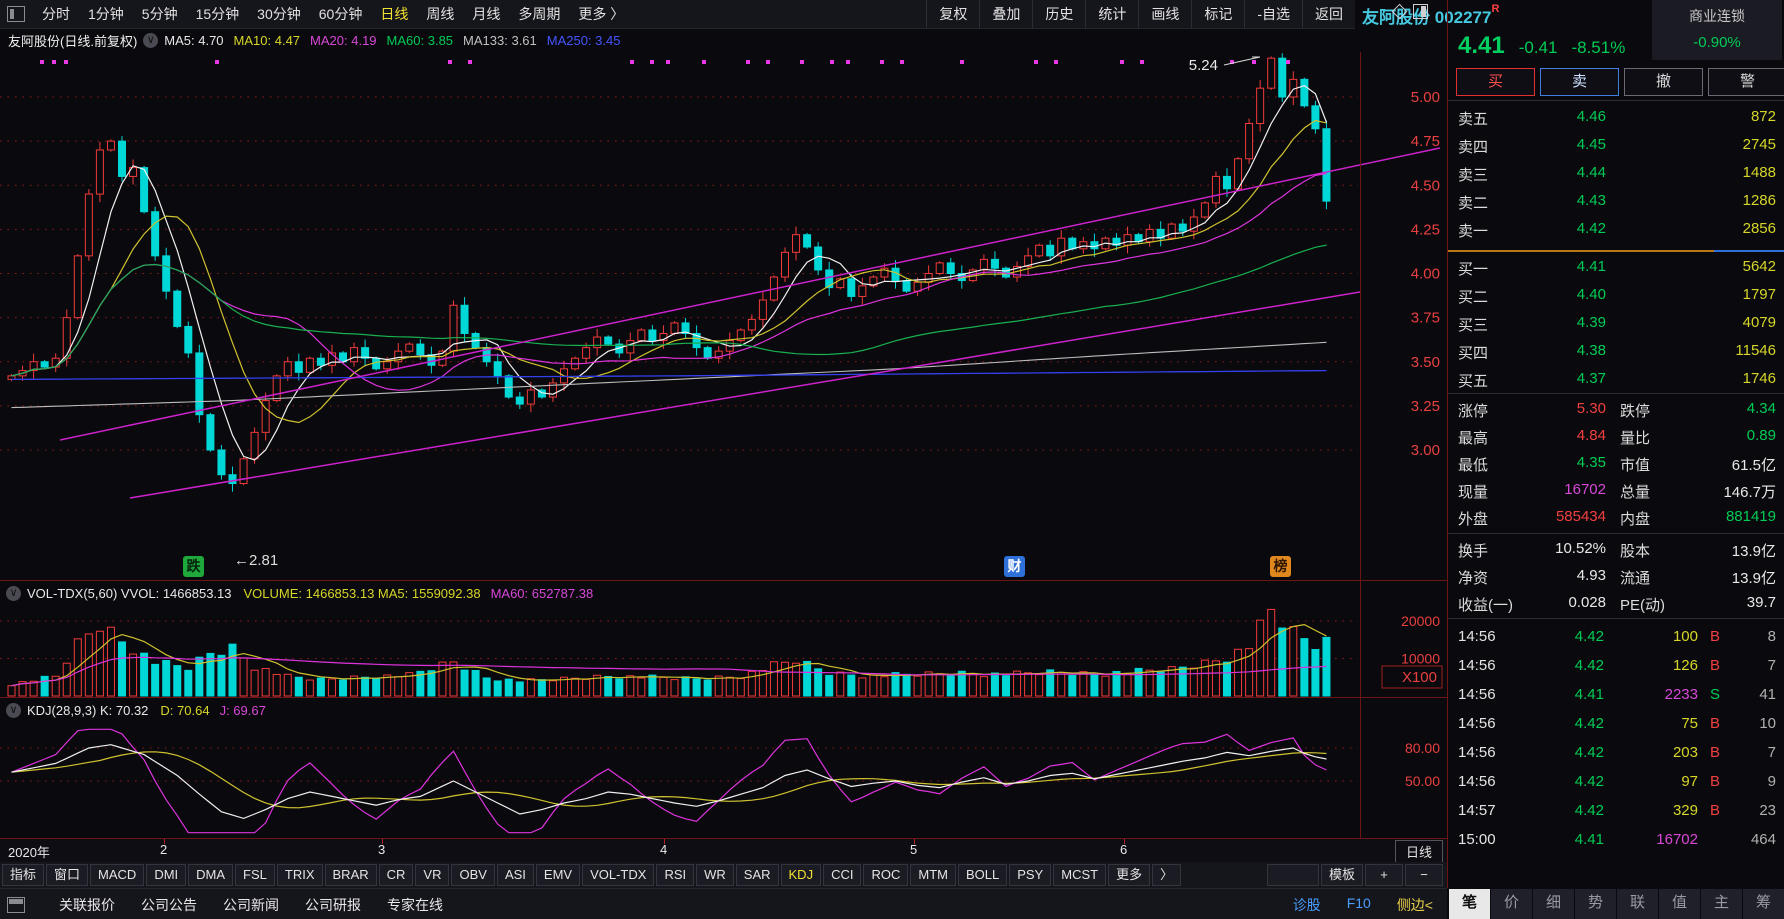 The height and width of the screenshot is (919, 1784). I want to click on indicator-〉: 〉, so click(1167, 875).